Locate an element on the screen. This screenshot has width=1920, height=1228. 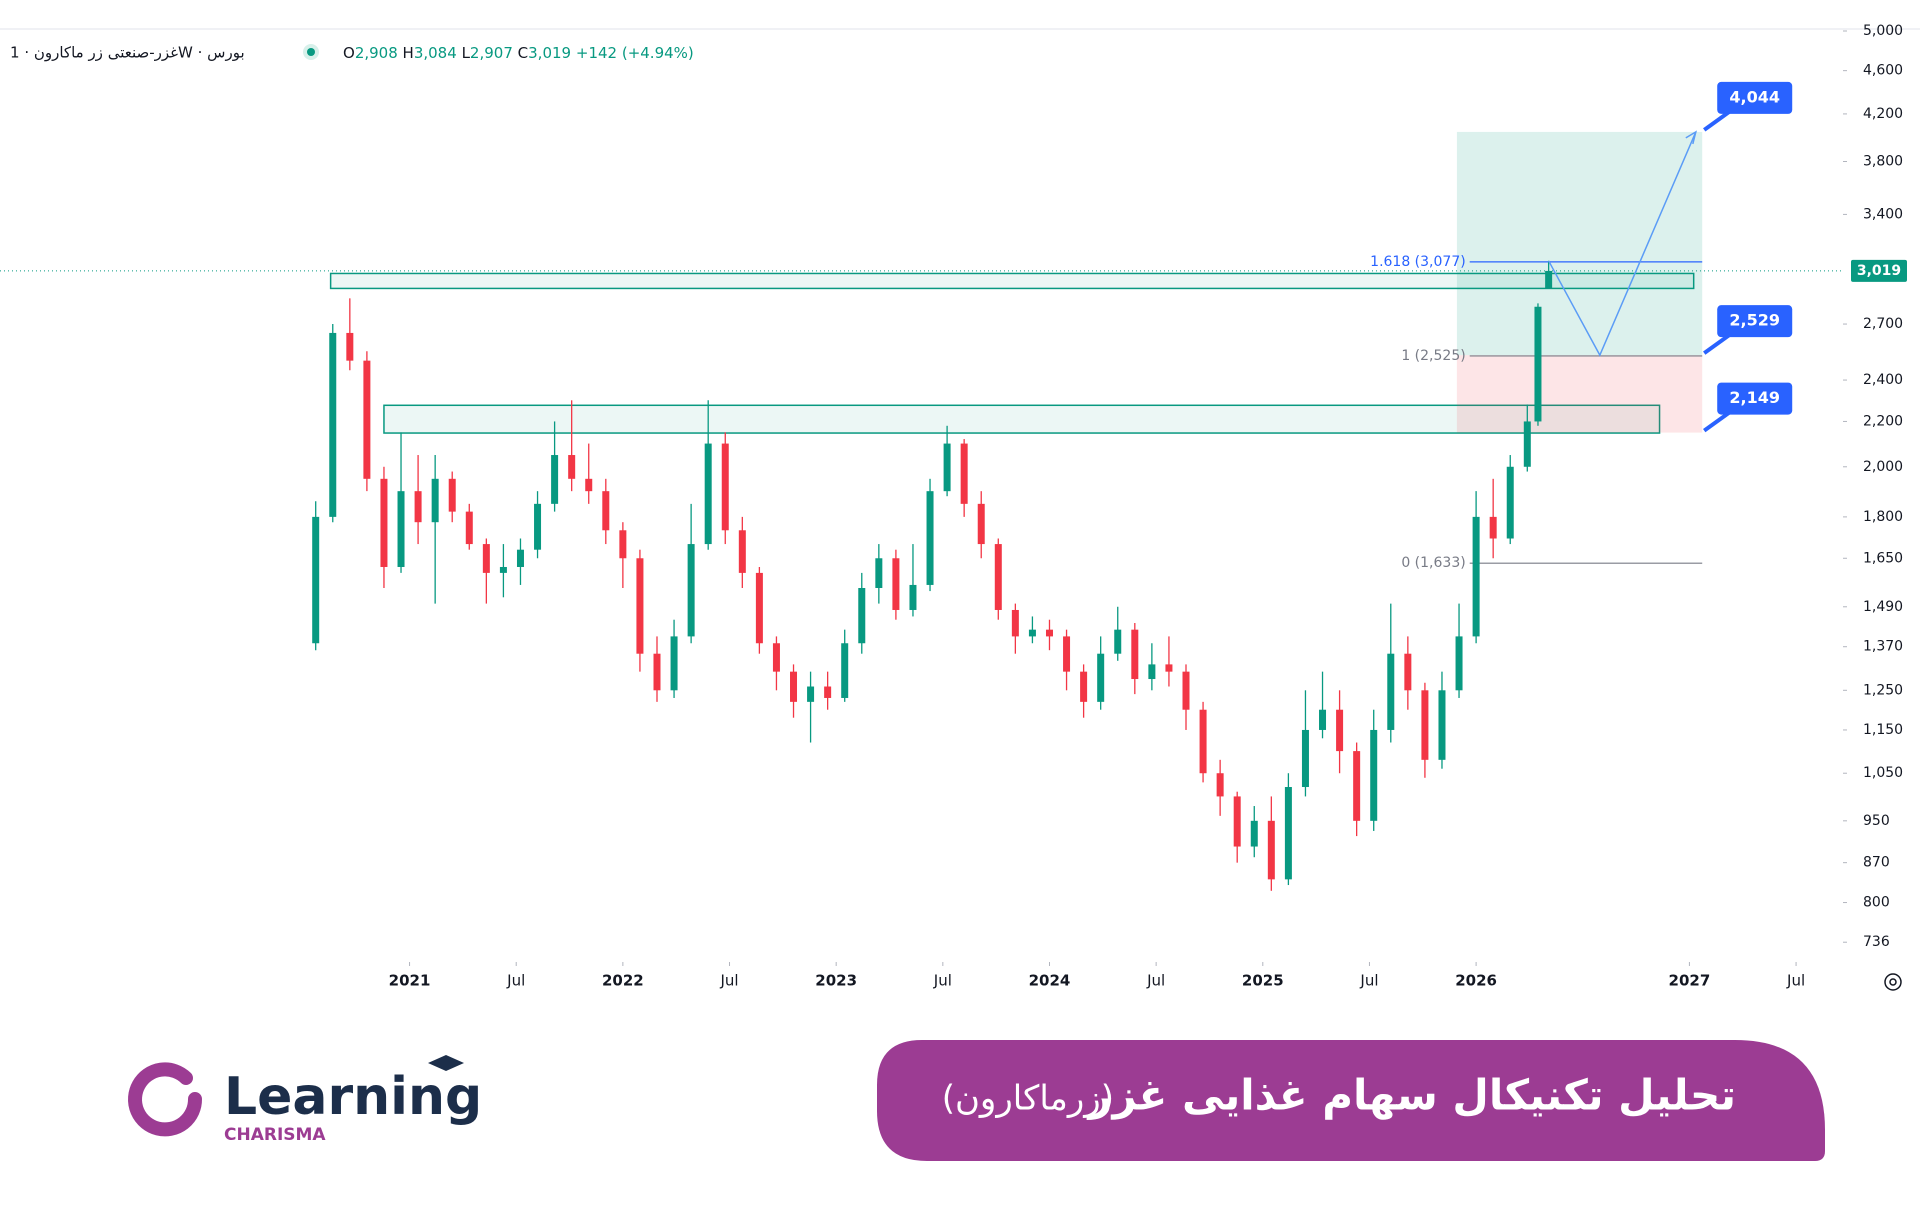
gear-ring is located at coordinates (1893, 982).